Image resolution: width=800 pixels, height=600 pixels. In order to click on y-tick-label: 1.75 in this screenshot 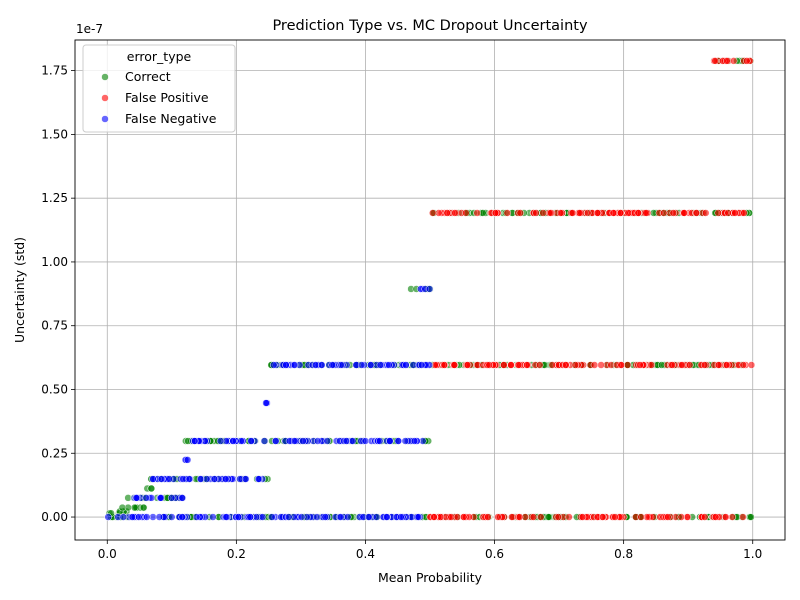, I will do `click(54, 71)`.